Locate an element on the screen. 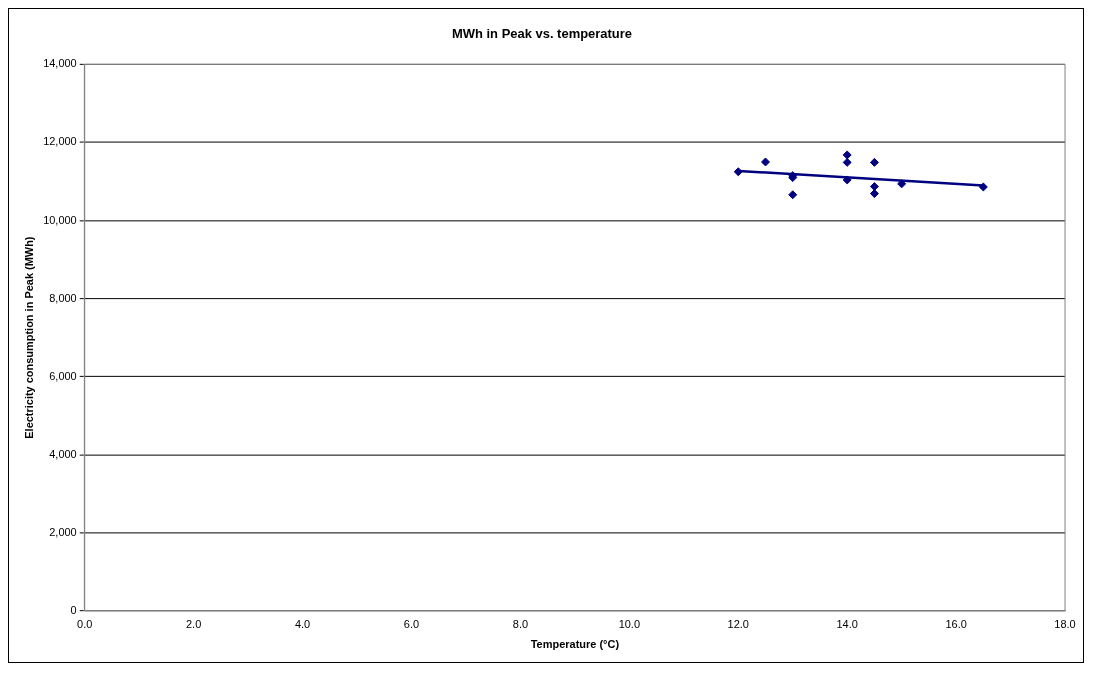 The height and width of the screenshot is (673, 1094). x-tick-label: 10.0 is located at coordinates (629, 624).